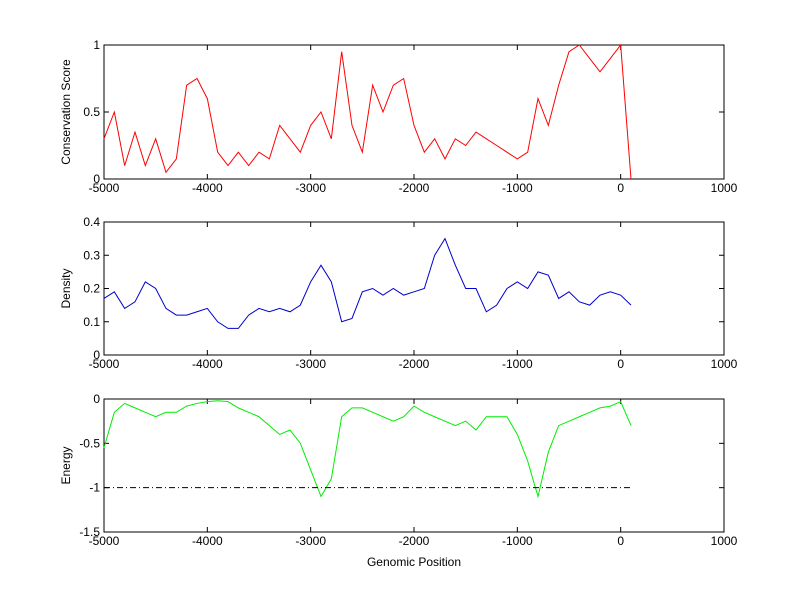 The image size is (800, 599). Describe the element at coordinates (91, 289) in the screenshot. I see `y-tick-label: 0.2` at that location.